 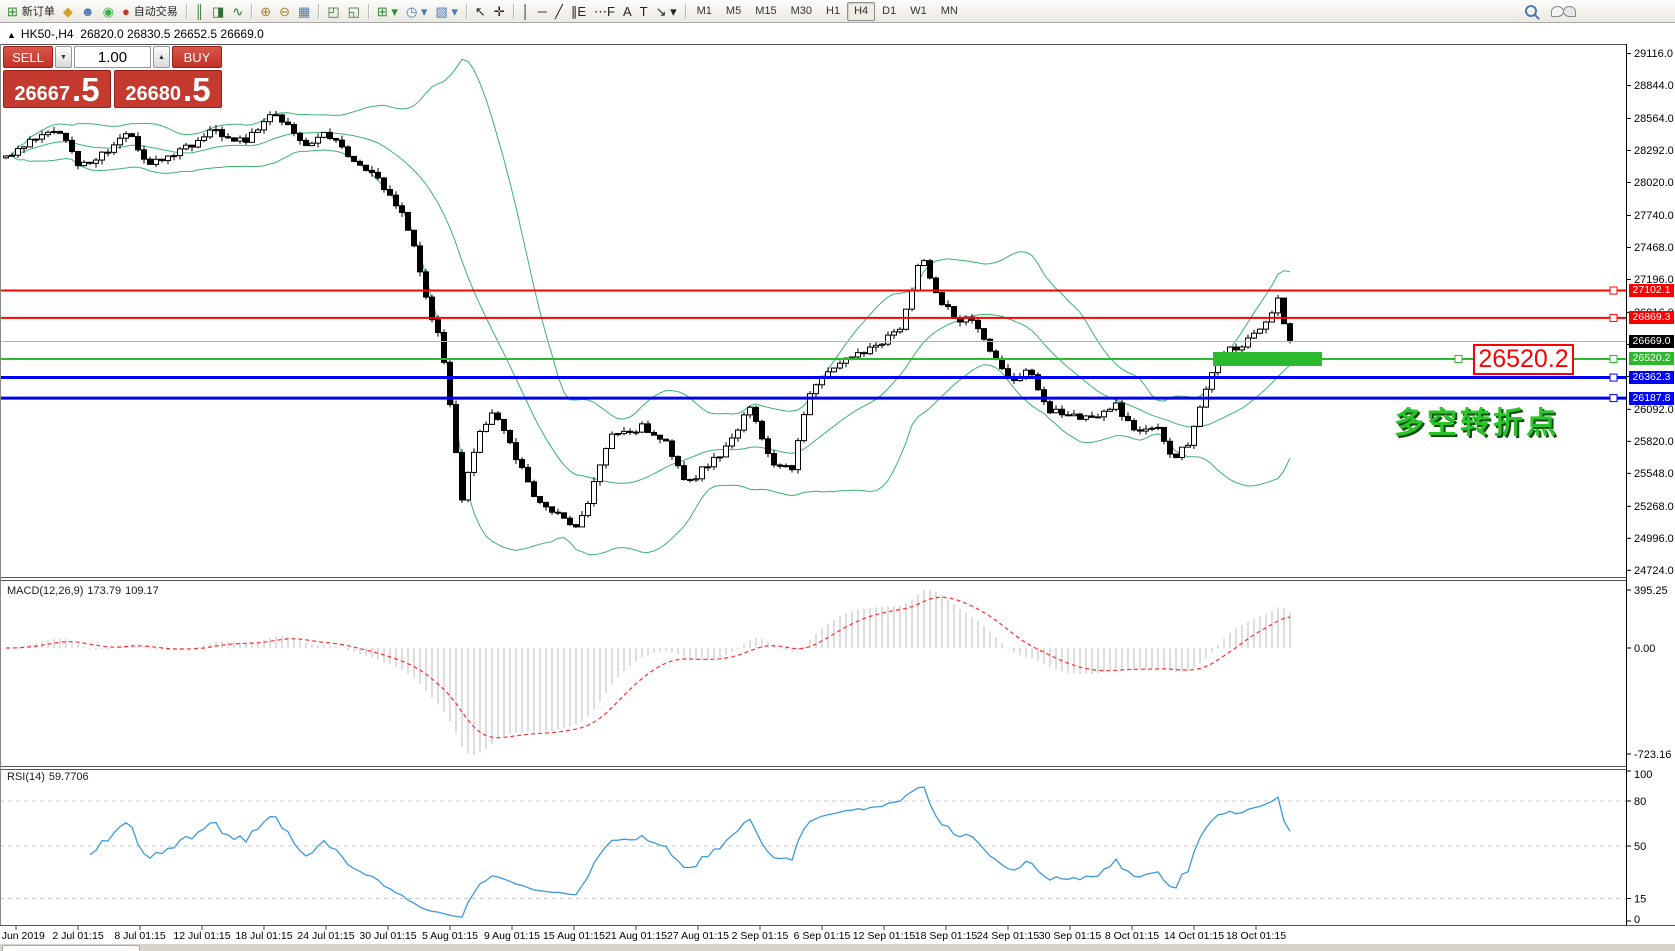 I want to click on period-icon-glyph: ◷ ▾, so click(x=416, y=11).